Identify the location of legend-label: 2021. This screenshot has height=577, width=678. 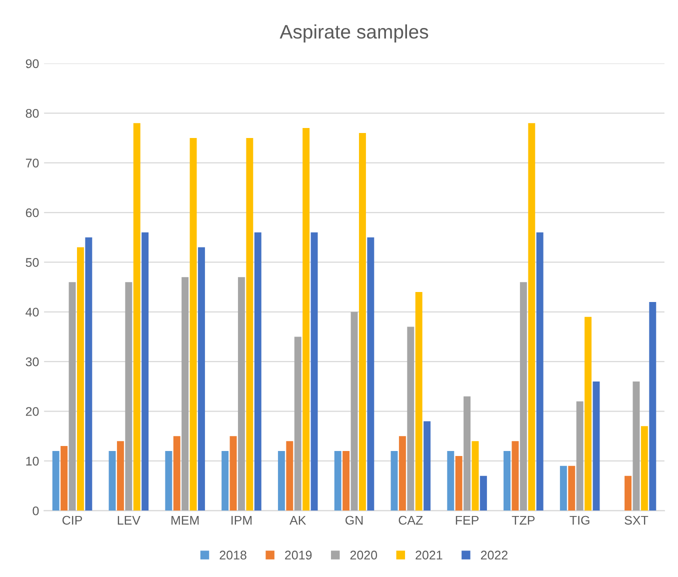
(429, 555).